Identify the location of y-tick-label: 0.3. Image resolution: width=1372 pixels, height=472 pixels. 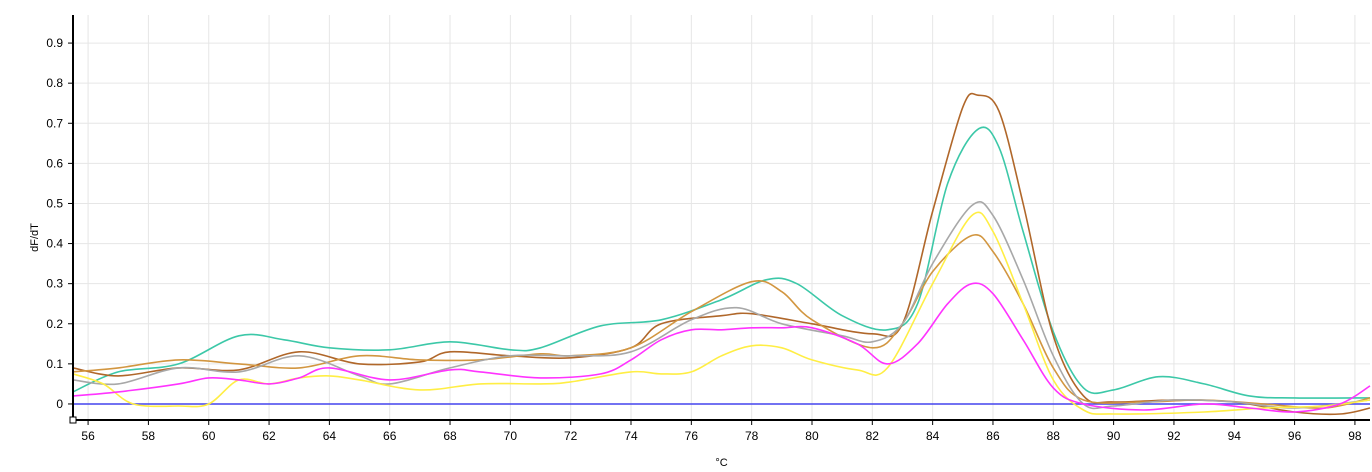
(54, 284).